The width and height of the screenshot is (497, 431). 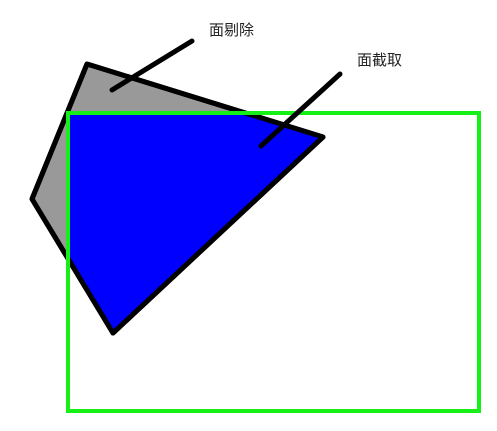 What do you see at coordinates (300, 110) in the screenshot?
I see `pointer-line-clipping` at bounding box center [300, 110].